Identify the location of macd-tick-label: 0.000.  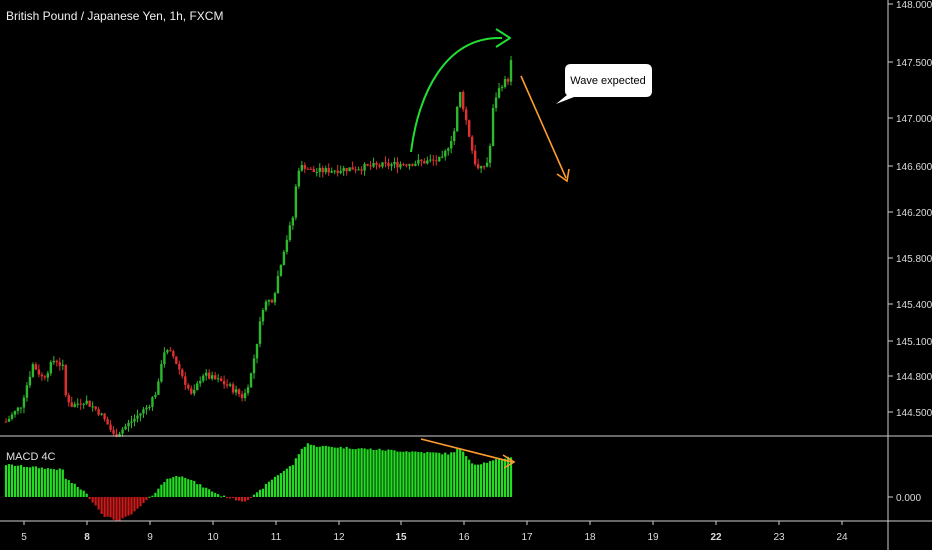
(908, 498).